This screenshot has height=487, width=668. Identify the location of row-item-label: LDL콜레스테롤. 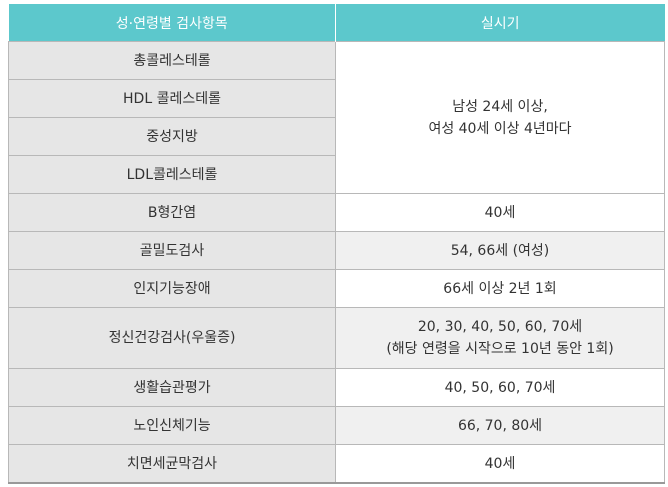
(172, 174).